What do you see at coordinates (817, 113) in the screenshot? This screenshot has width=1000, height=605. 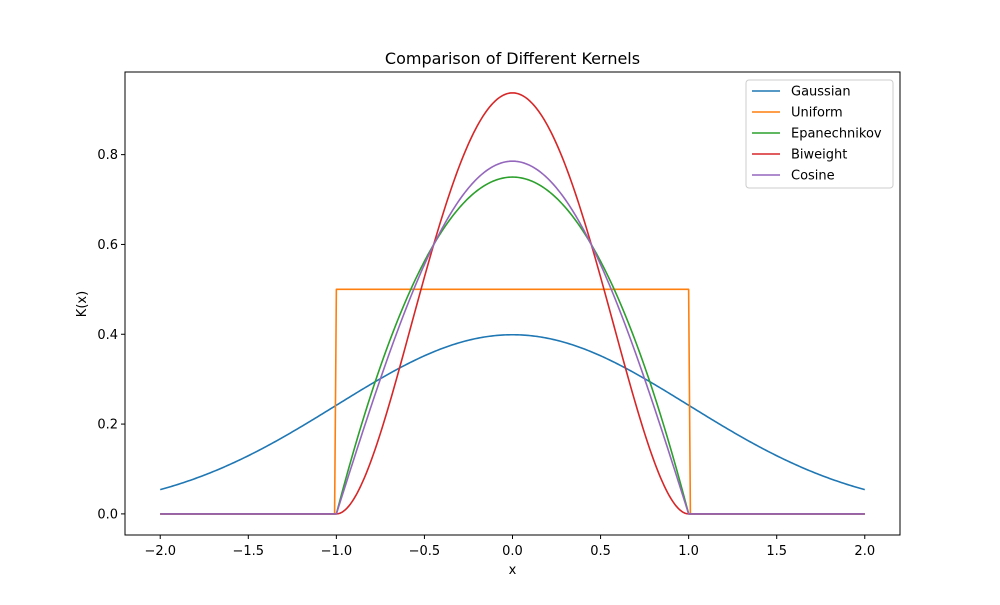 I see `legend-label-uniform: Uniform` at bounding box center [817, 113].